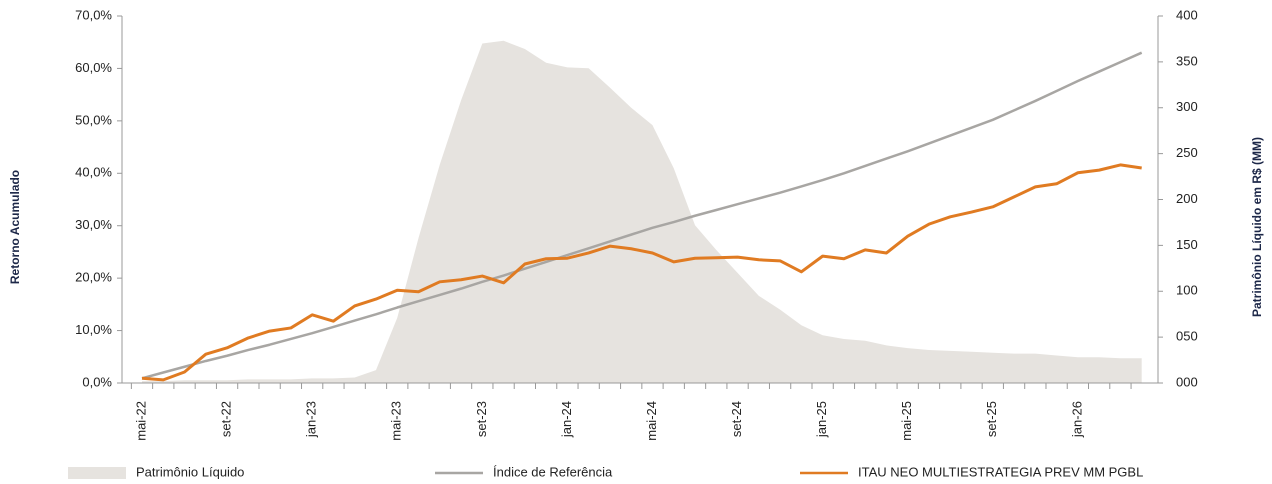  I want to click on x-tick-label: mai-23, so click(396, 421).